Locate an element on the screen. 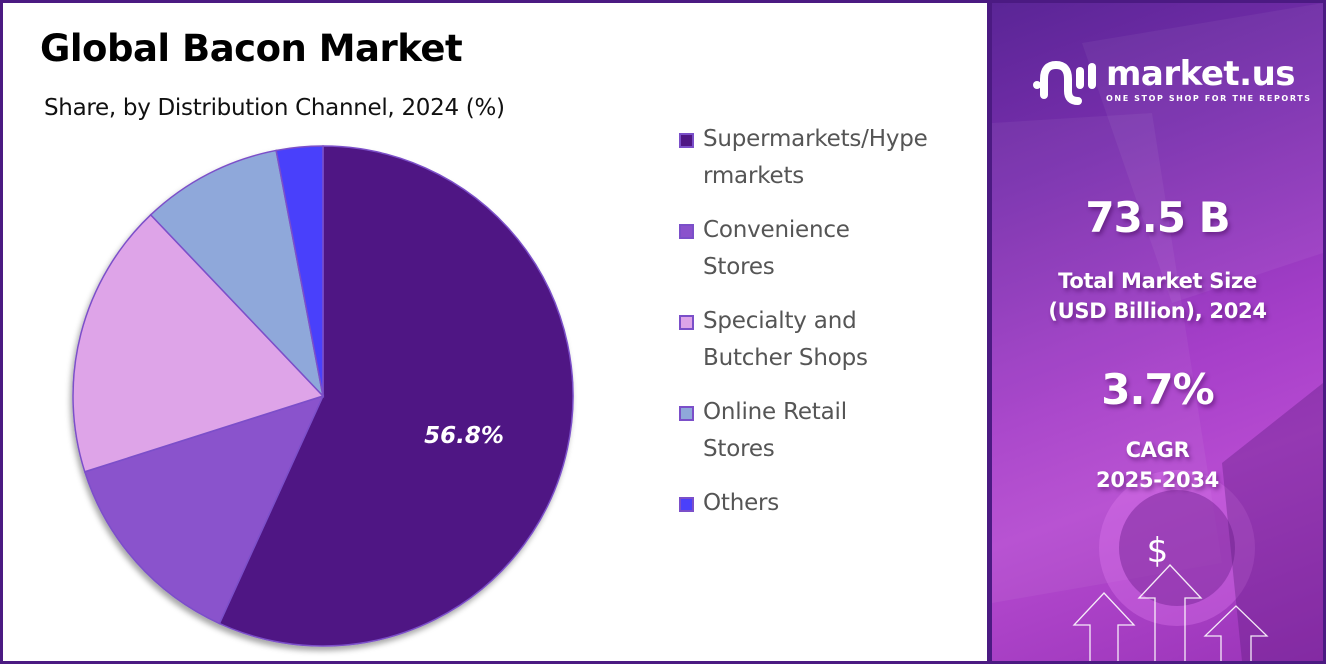 The image size is (1326, 664). legend-item-online: Online Retail Stores is located at coordinates (829, 431).